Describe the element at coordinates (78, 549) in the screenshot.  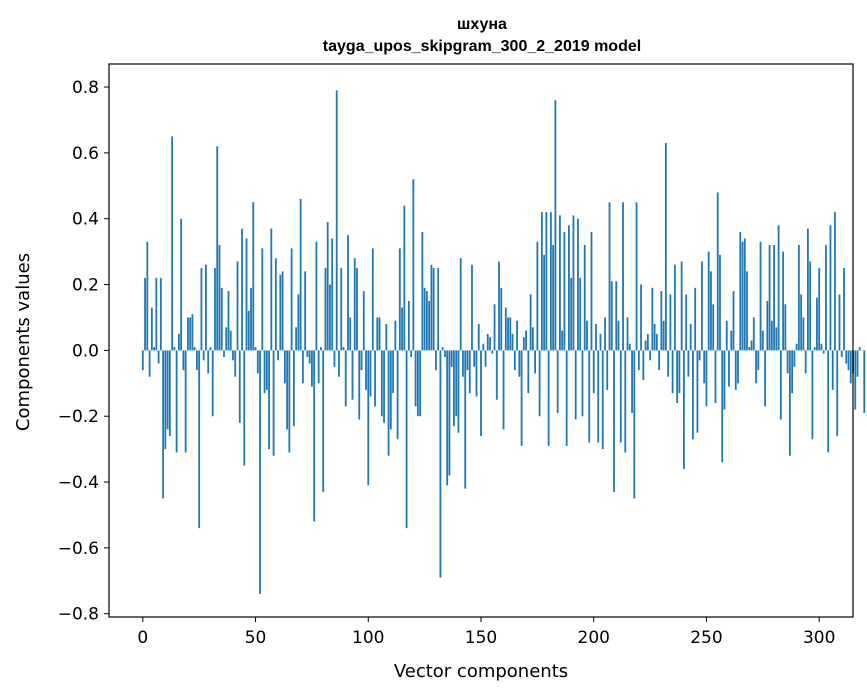
I see `y-tick-label: −0.6` at that location.